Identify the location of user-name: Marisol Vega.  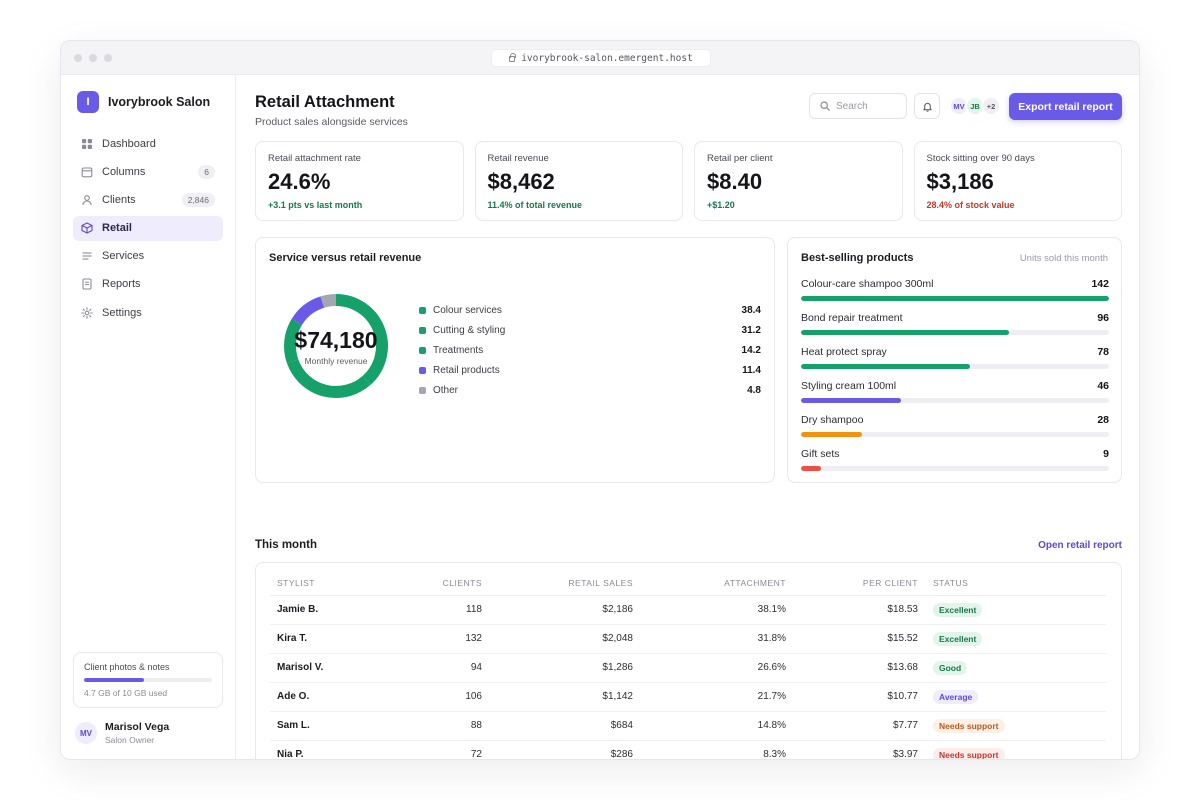
(137, 727).